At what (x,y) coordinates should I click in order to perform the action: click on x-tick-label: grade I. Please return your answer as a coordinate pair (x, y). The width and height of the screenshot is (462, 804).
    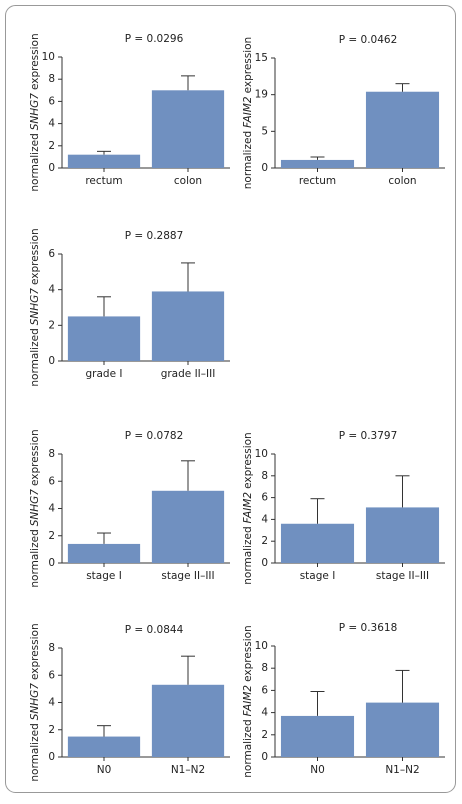
    Looking at the image, I should click on (104, 374).